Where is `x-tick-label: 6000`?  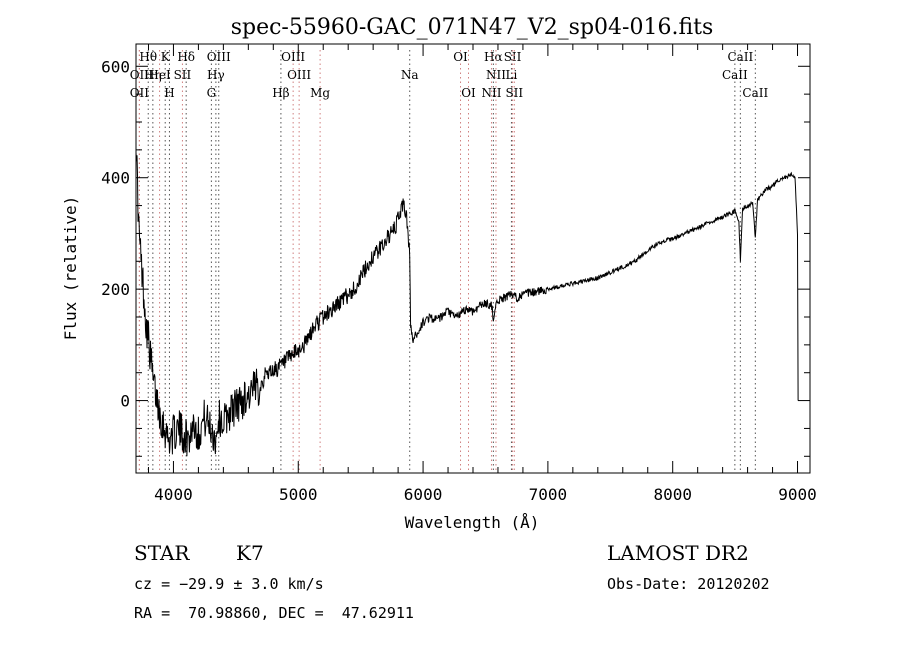 x-tick-label: 6000 is located at coordinates (423, 494).